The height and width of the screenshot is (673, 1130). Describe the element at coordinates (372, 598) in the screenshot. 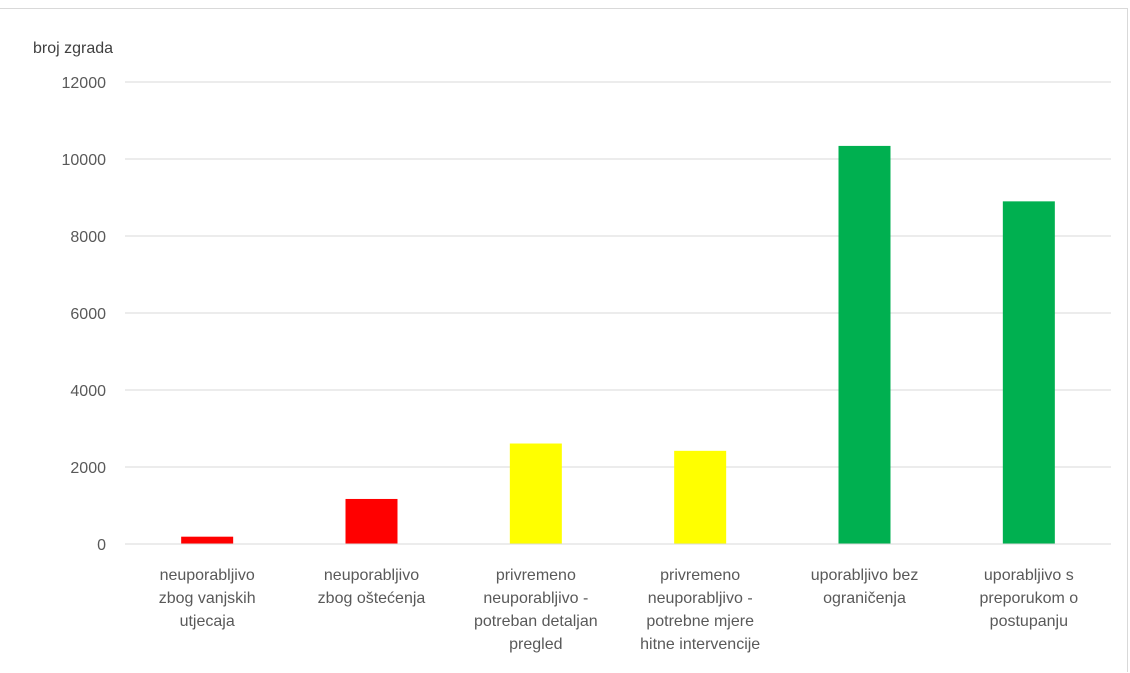

I see `x-category-label-line: zbog oštećenja` at that location.